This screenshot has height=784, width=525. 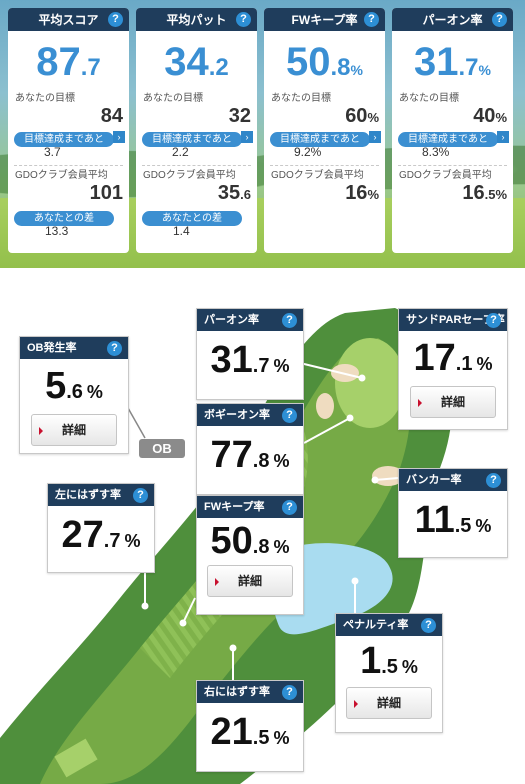 What do you see at coordinates (434, 520) in the screenshot?
I see `box-value-int: 11` at bounding box center [434, 520].